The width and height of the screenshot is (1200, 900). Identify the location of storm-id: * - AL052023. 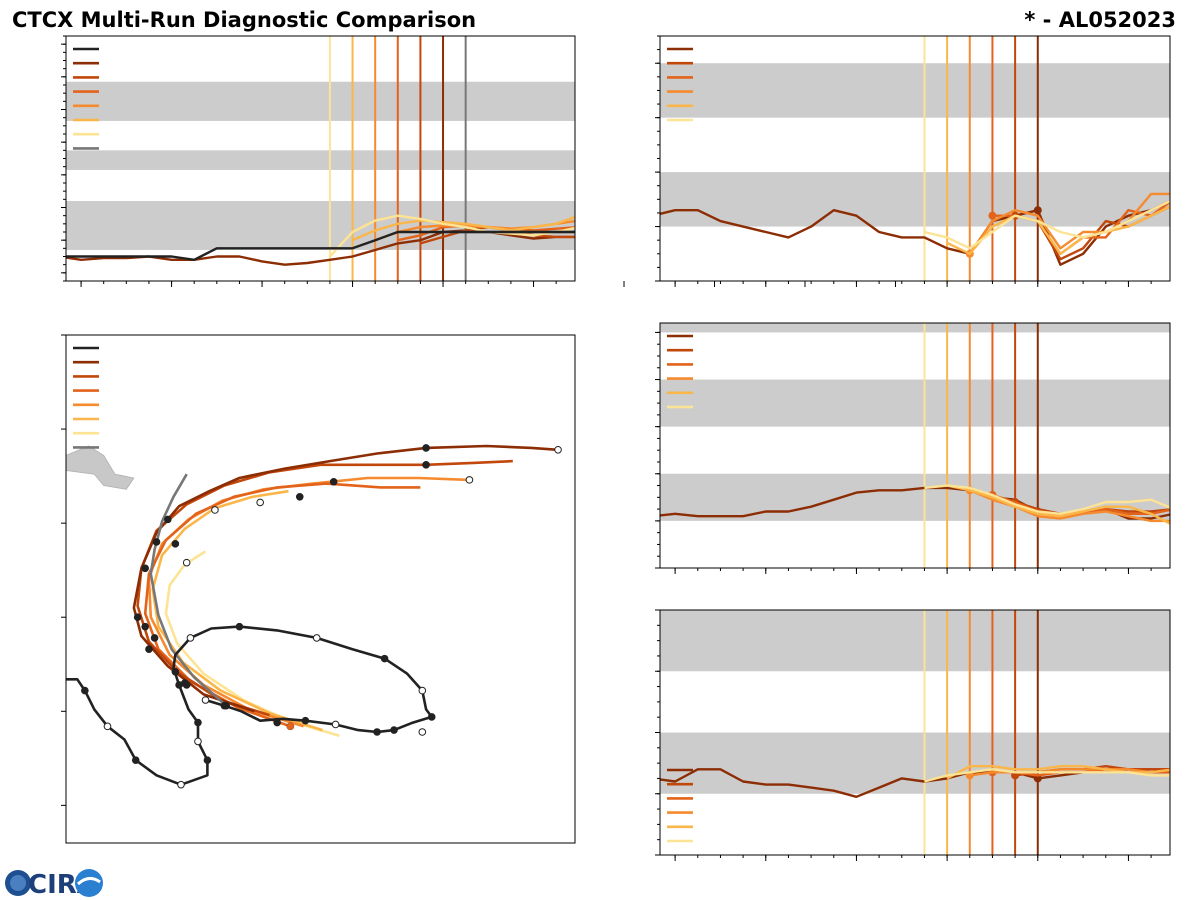
(1100, 20).